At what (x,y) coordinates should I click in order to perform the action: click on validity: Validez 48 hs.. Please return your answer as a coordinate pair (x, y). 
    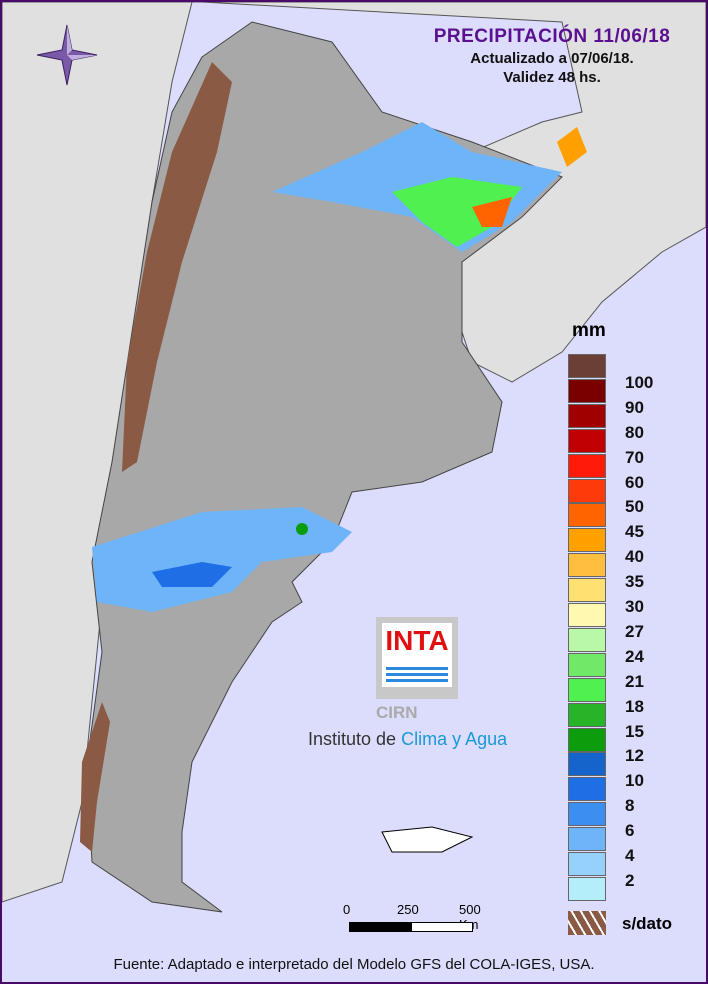
    Looking at the image, I should click on (552, 77).